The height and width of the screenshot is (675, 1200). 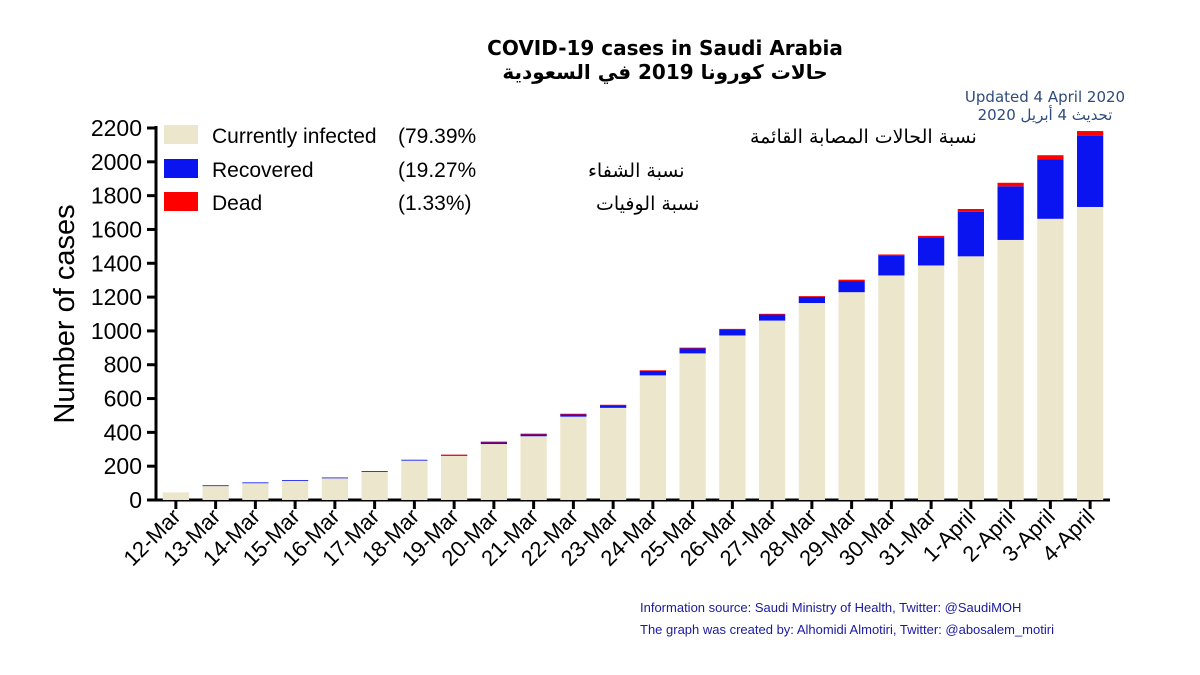 I want to click on legend-arabic-infected: نسبة الحالات المصابة القائمة, so click(x=863, y=137).